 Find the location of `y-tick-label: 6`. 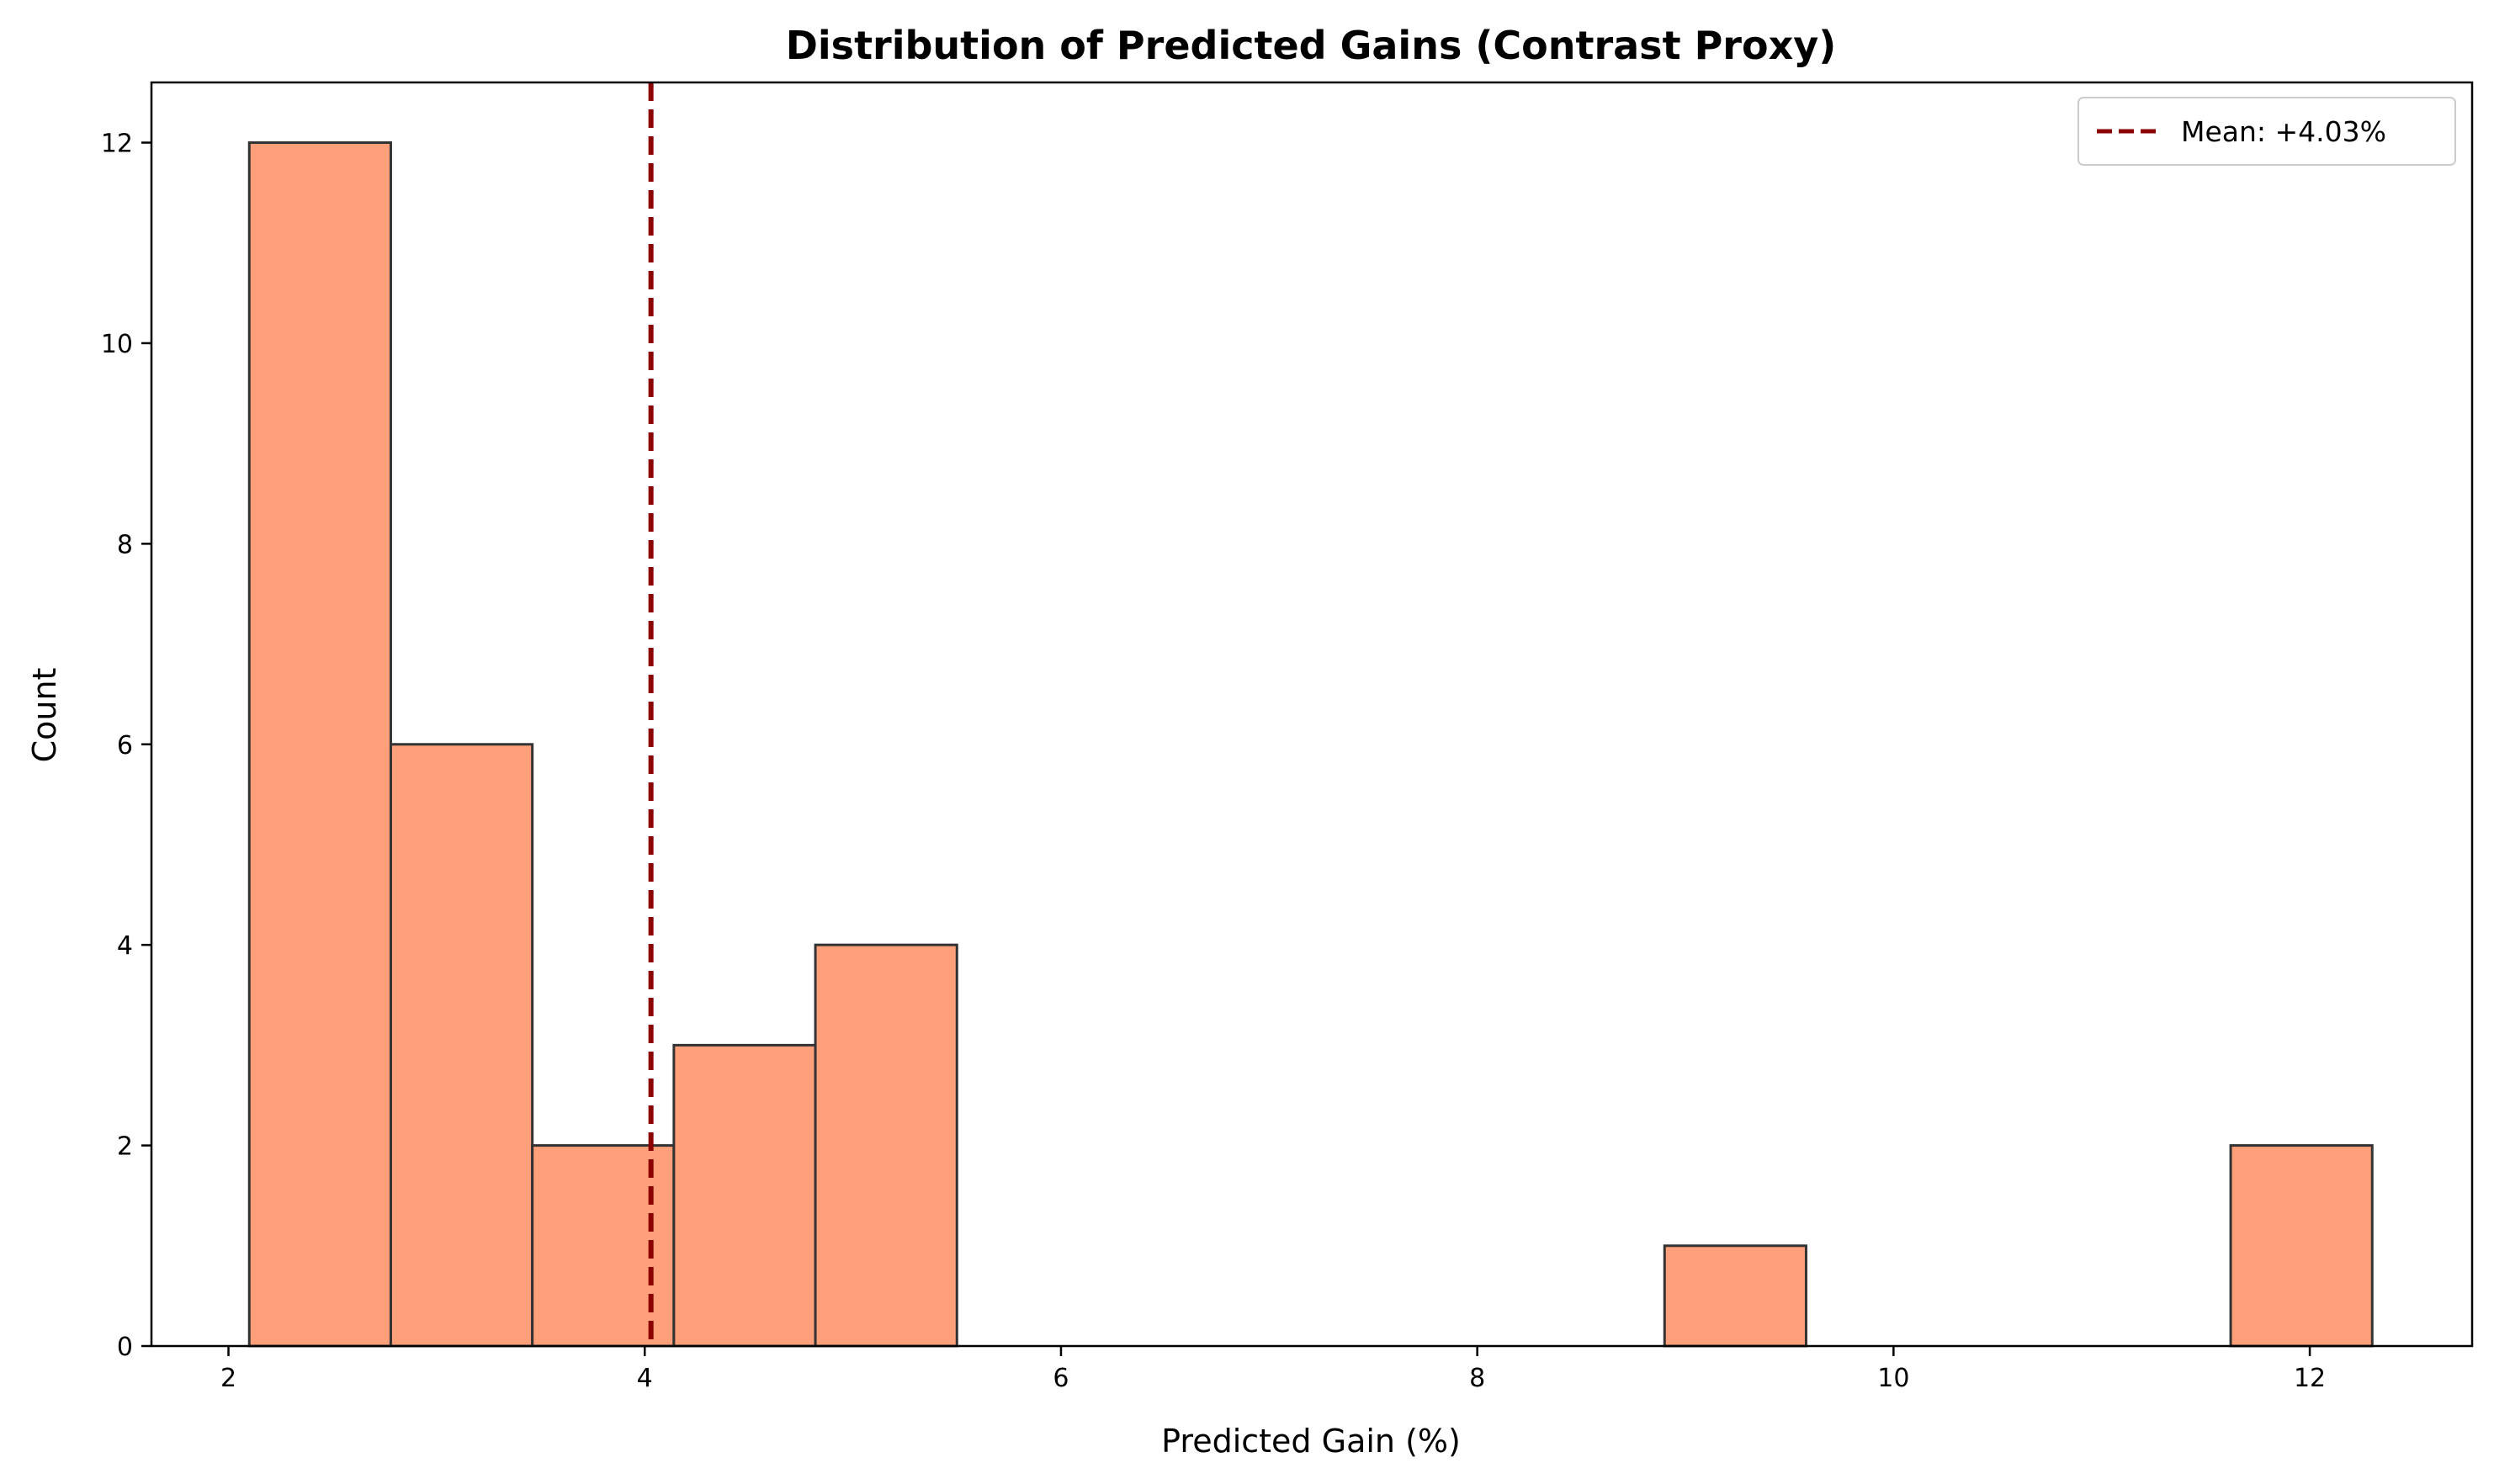

y-tick-label: 6 is located at coordinates (125, 746).